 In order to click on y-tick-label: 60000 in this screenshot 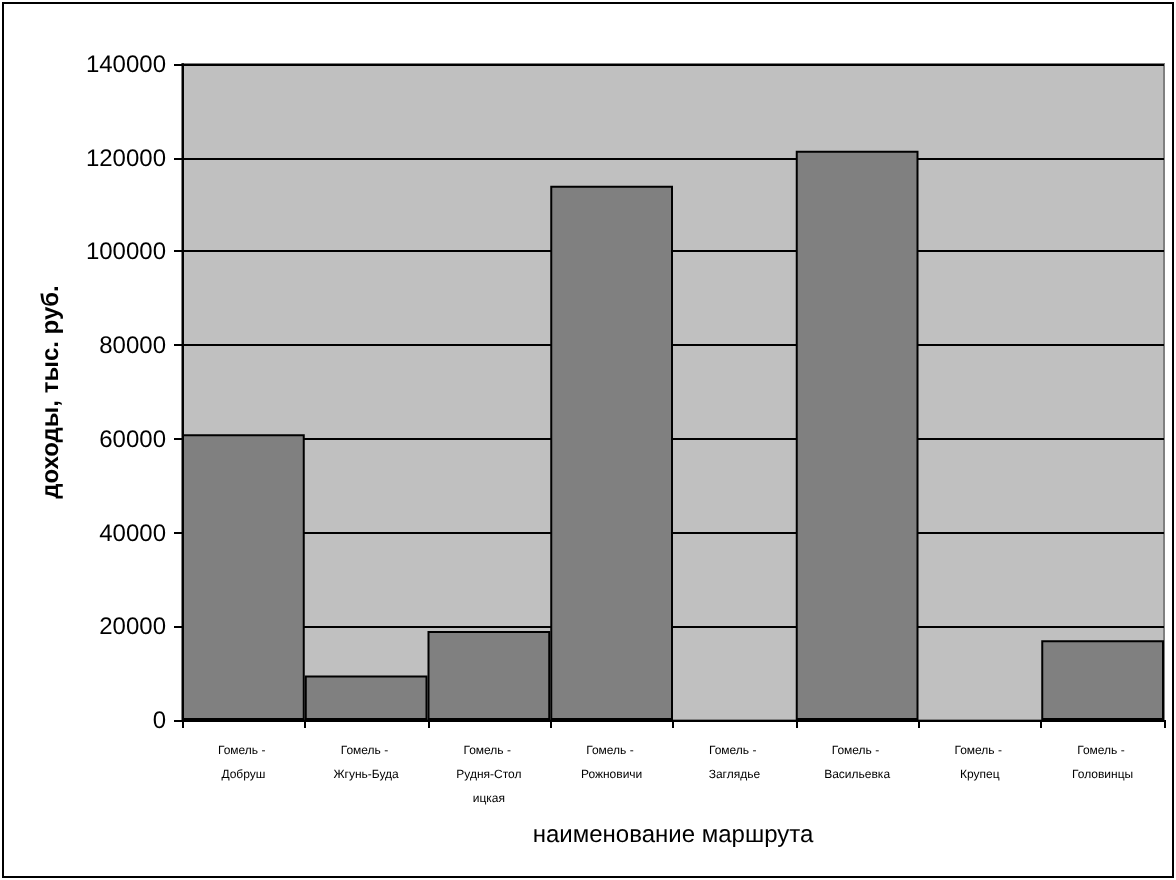, I will do `click(133, 438)`.